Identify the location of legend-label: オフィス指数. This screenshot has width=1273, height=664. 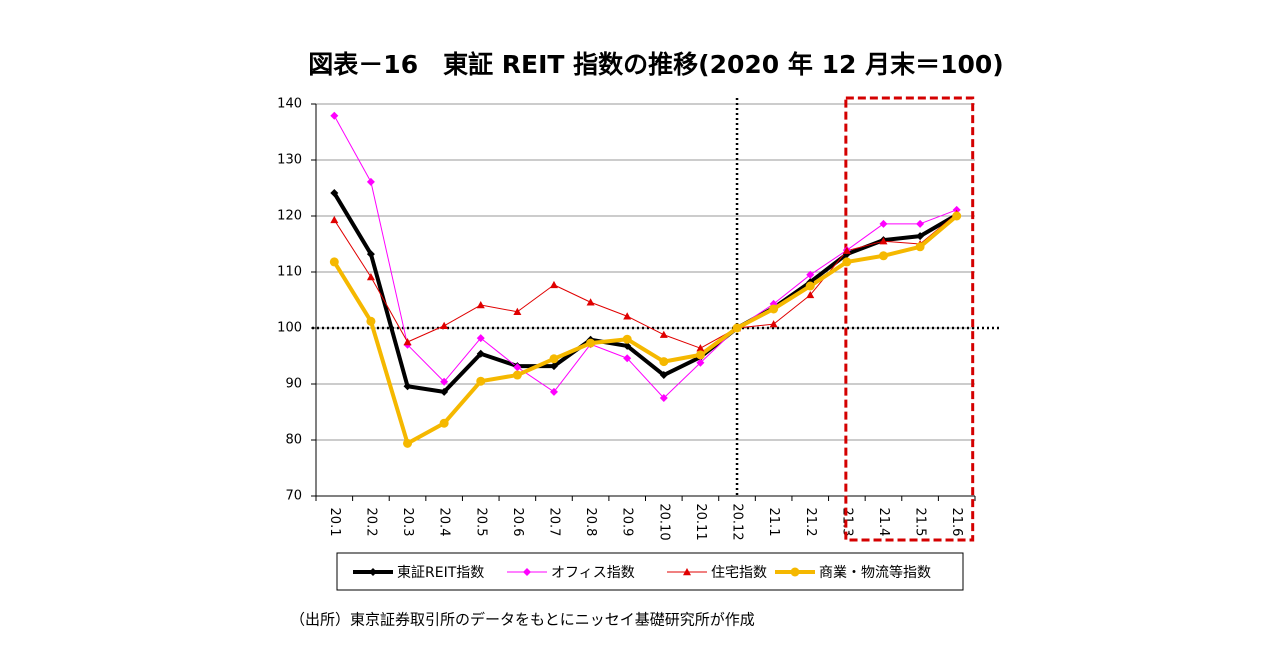
(593, 573).